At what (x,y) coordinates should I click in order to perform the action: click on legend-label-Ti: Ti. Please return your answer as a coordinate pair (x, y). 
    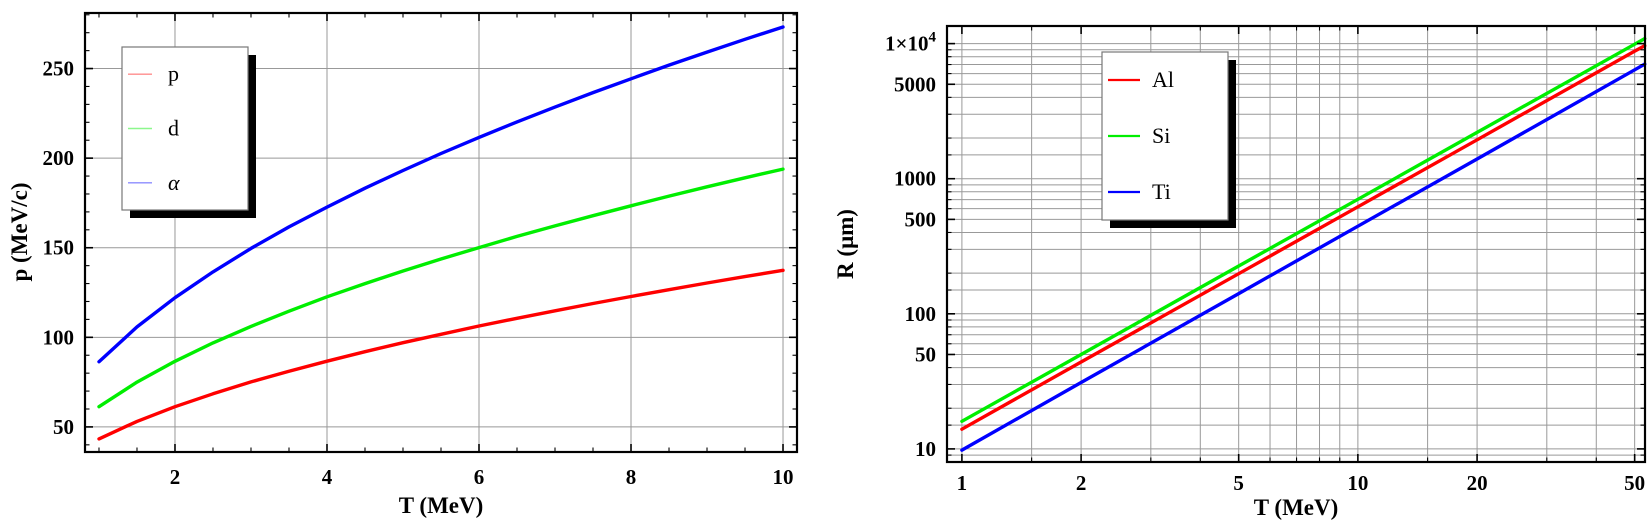
    Looking at the image, I should click on (1161, 191).